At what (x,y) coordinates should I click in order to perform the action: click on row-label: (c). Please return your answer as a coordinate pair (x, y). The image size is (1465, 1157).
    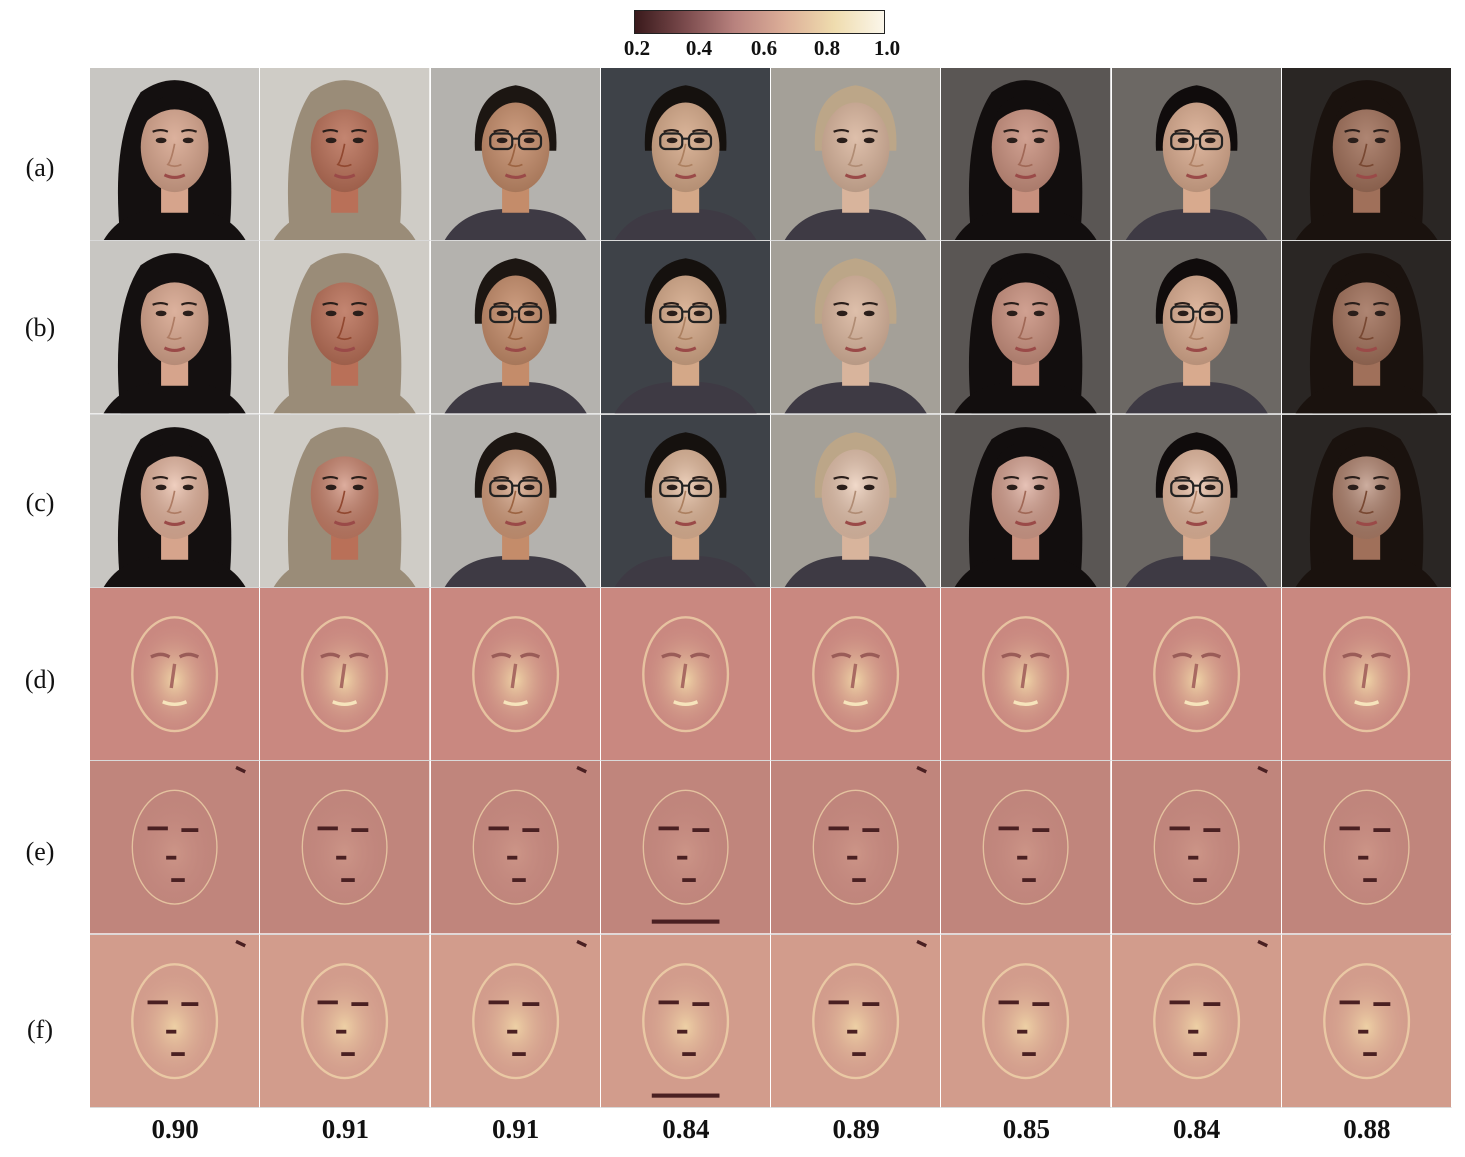
    Looking at the image, I should click on (40, 502).